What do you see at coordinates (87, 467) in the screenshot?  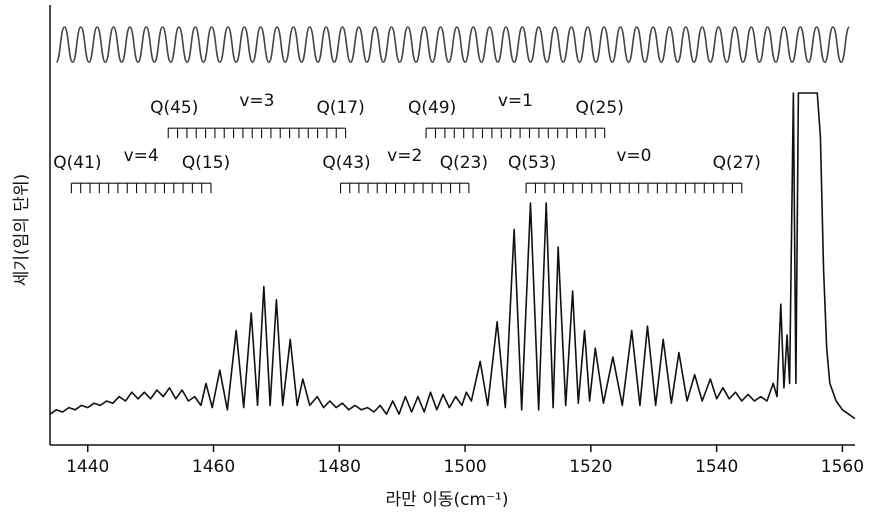 I see `x-tick-label: 1440` at bounding box center [87, 467].